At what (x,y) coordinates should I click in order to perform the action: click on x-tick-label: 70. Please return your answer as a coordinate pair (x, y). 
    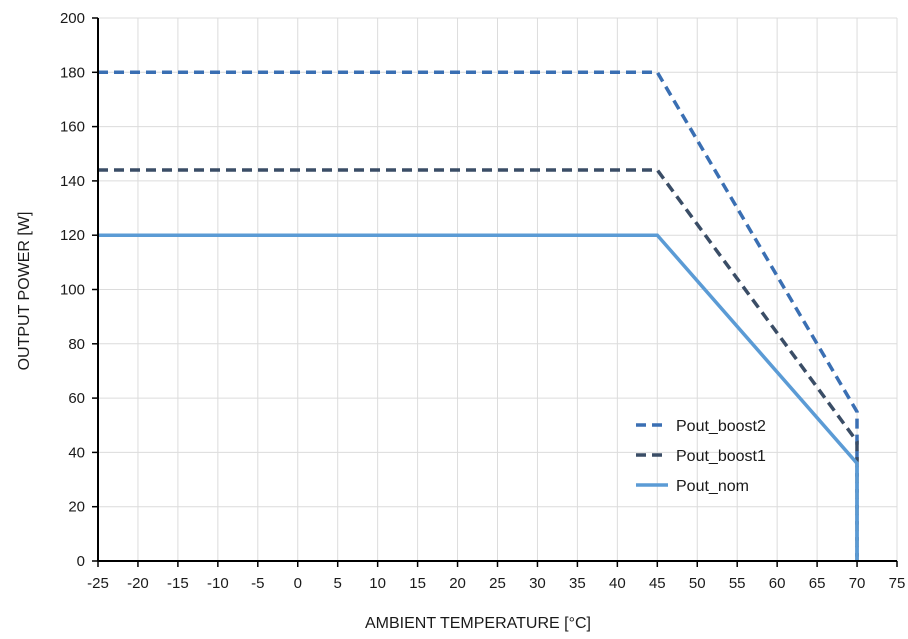
    Looking at the image, I should click on (857, 583).